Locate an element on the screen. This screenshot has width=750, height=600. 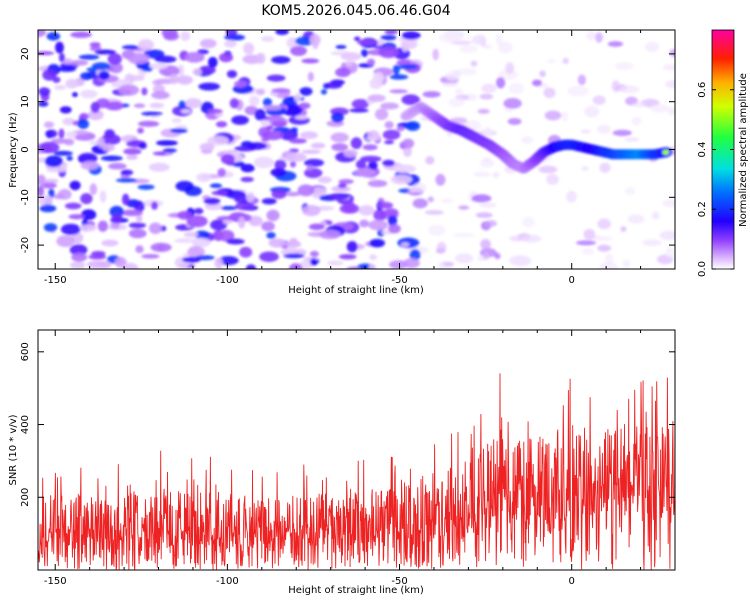
snr-x-tick-label: 0 is located at coordinates (572, 581).